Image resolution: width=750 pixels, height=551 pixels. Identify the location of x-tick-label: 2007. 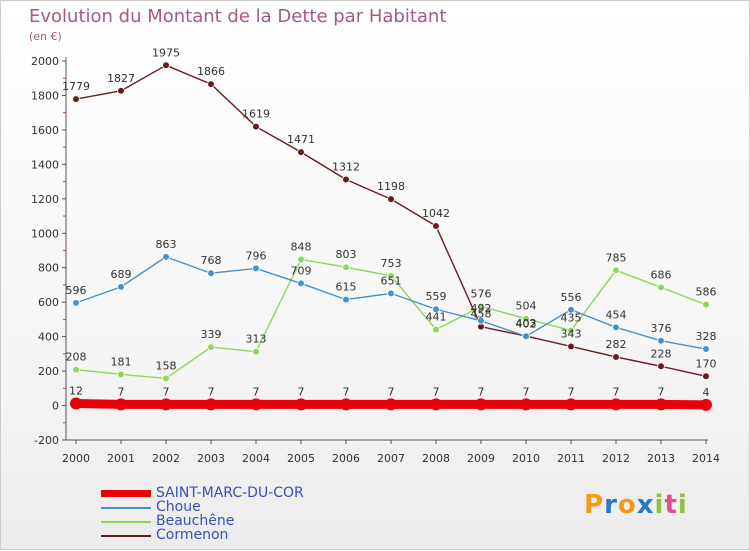
(391, 458).